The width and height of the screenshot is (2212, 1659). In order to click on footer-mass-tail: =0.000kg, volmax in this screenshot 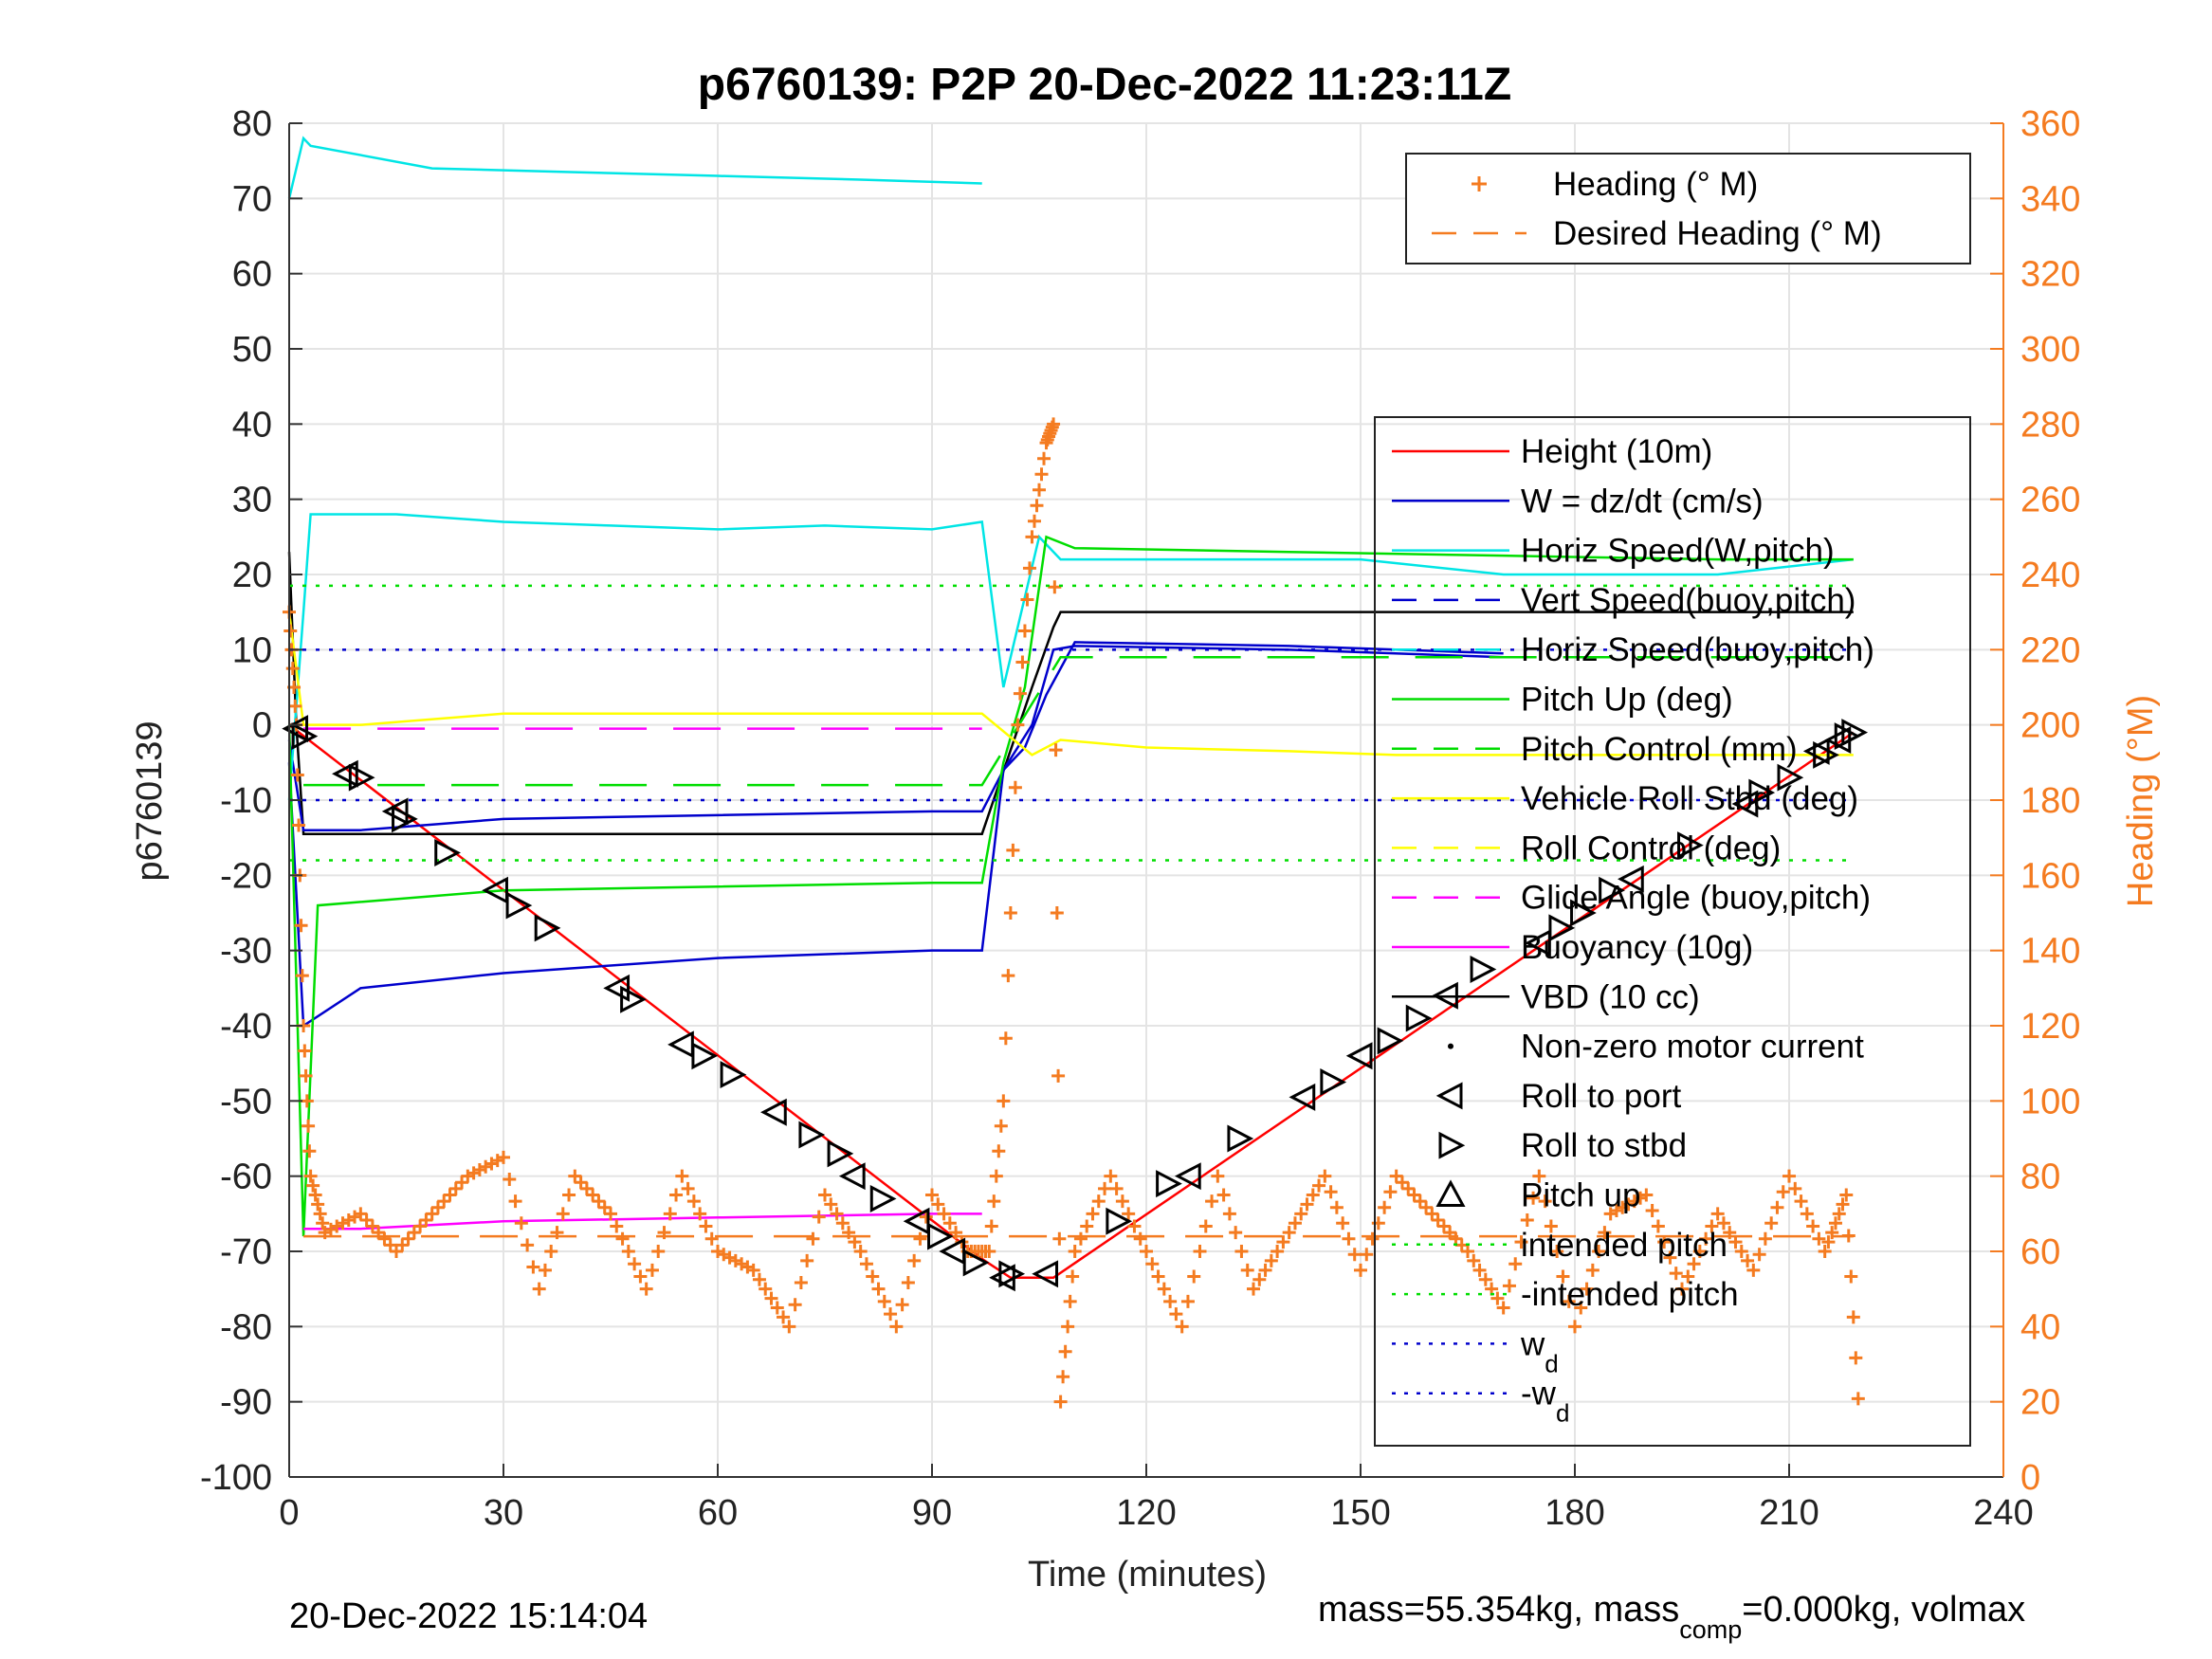, I will do `click(1883, 1610)`.